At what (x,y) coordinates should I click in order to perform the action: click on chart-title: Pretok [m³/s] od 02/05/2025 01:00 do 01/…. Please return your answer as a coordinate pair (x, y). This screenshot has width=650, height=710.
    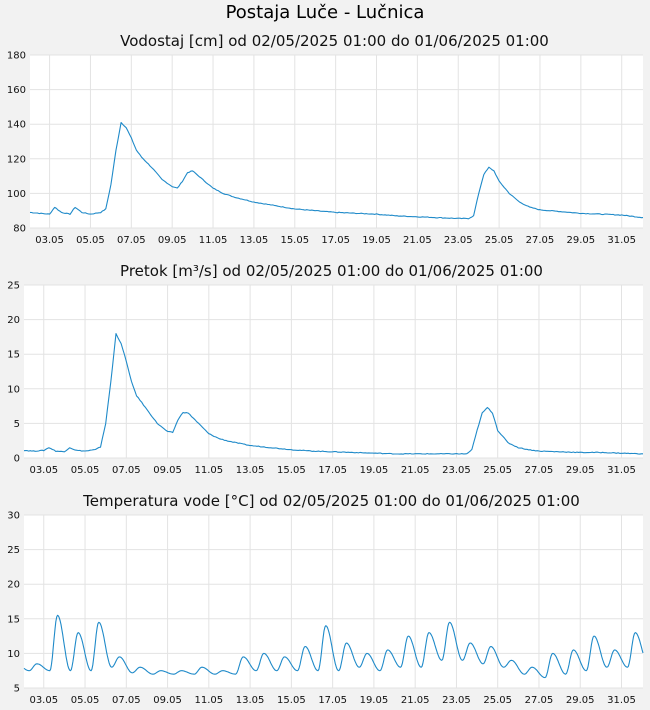
    Looking at the image, I should click on (331, 271).